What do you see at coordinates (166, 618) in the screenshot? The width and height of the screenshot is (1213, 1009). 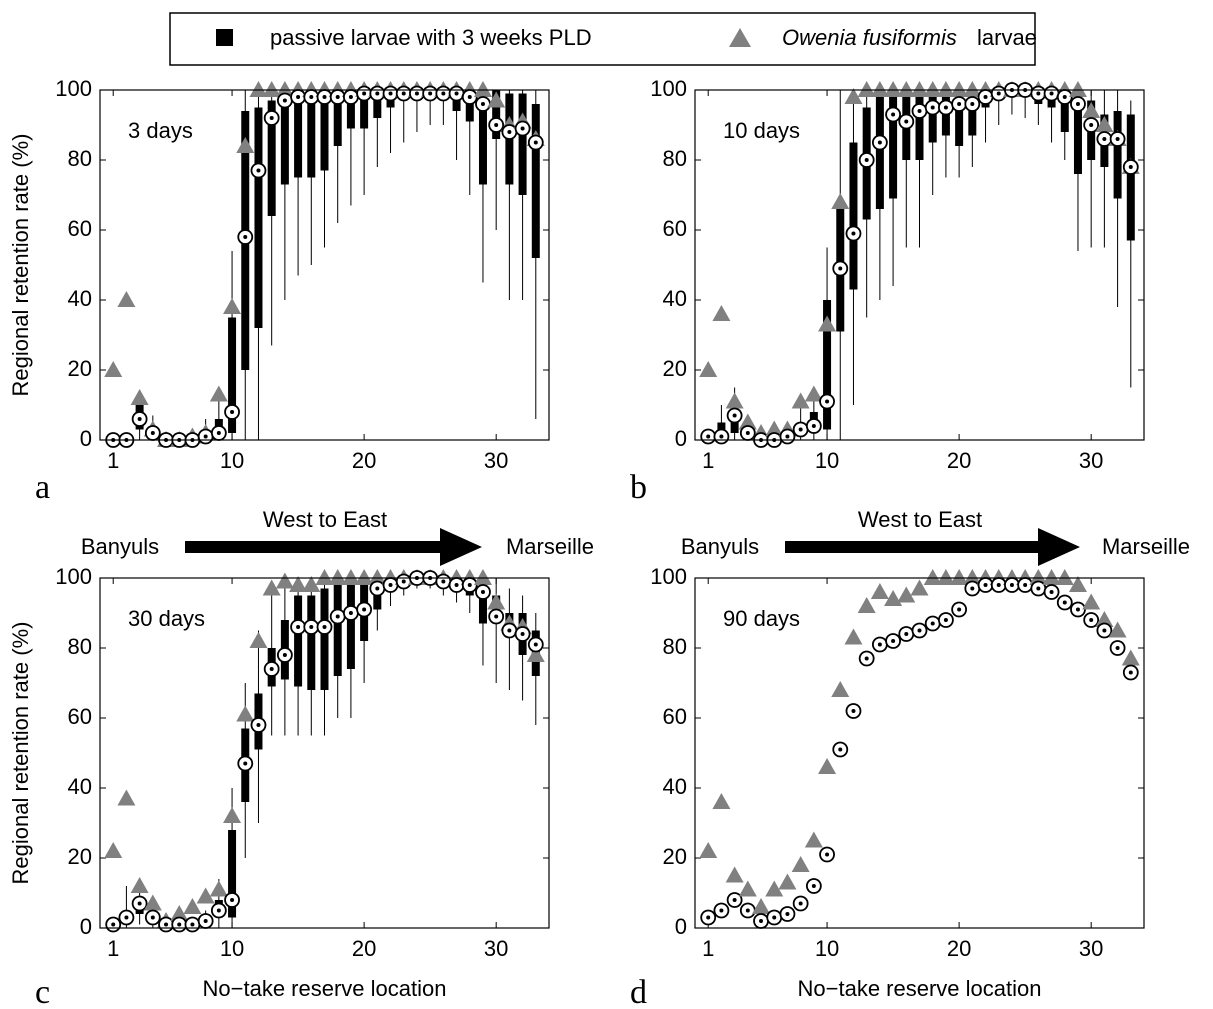 I see `panel-annotation: 30 days` at bounding box center [166, 618].